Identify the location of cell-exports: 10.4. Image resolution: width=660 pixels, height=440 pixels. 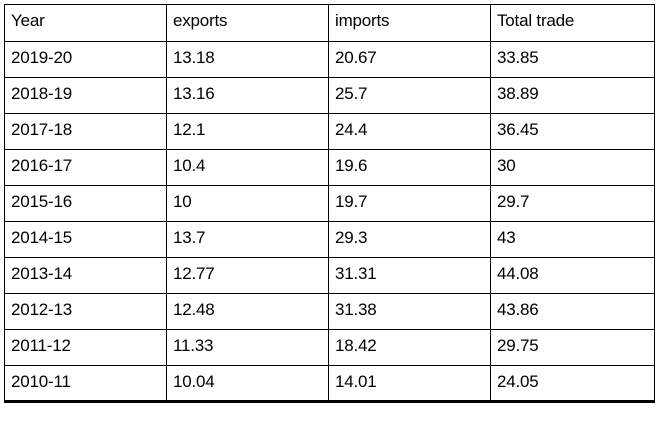
(247, 167).